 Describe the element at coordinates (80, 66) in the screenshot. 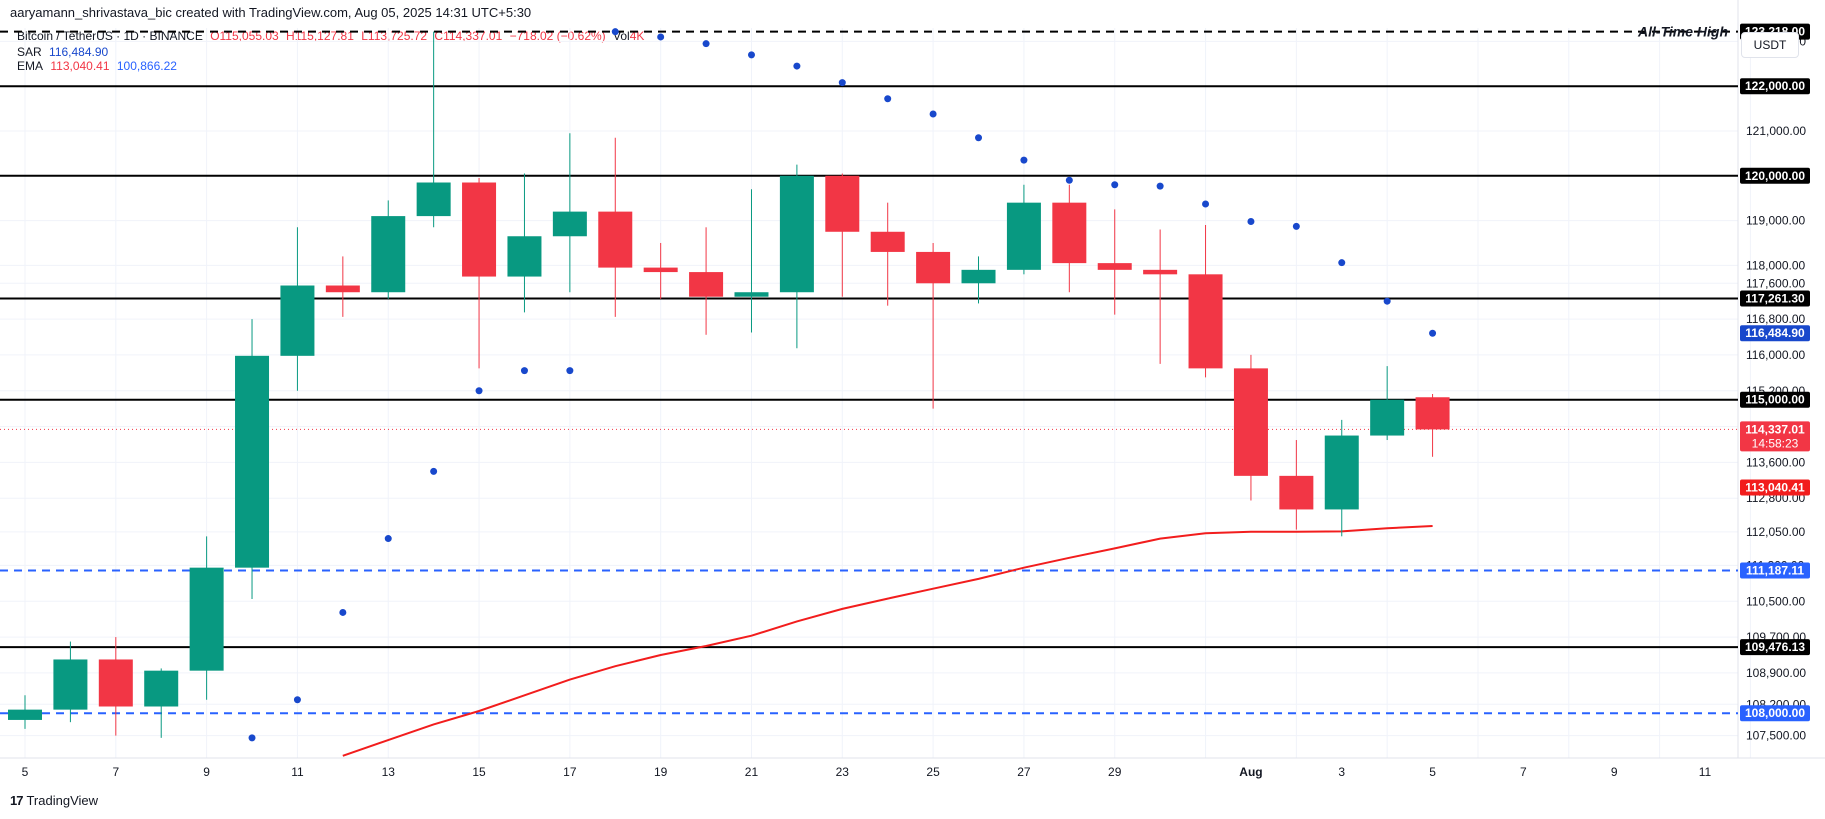

I see `ema-value-1: 113,040.41` at that location.